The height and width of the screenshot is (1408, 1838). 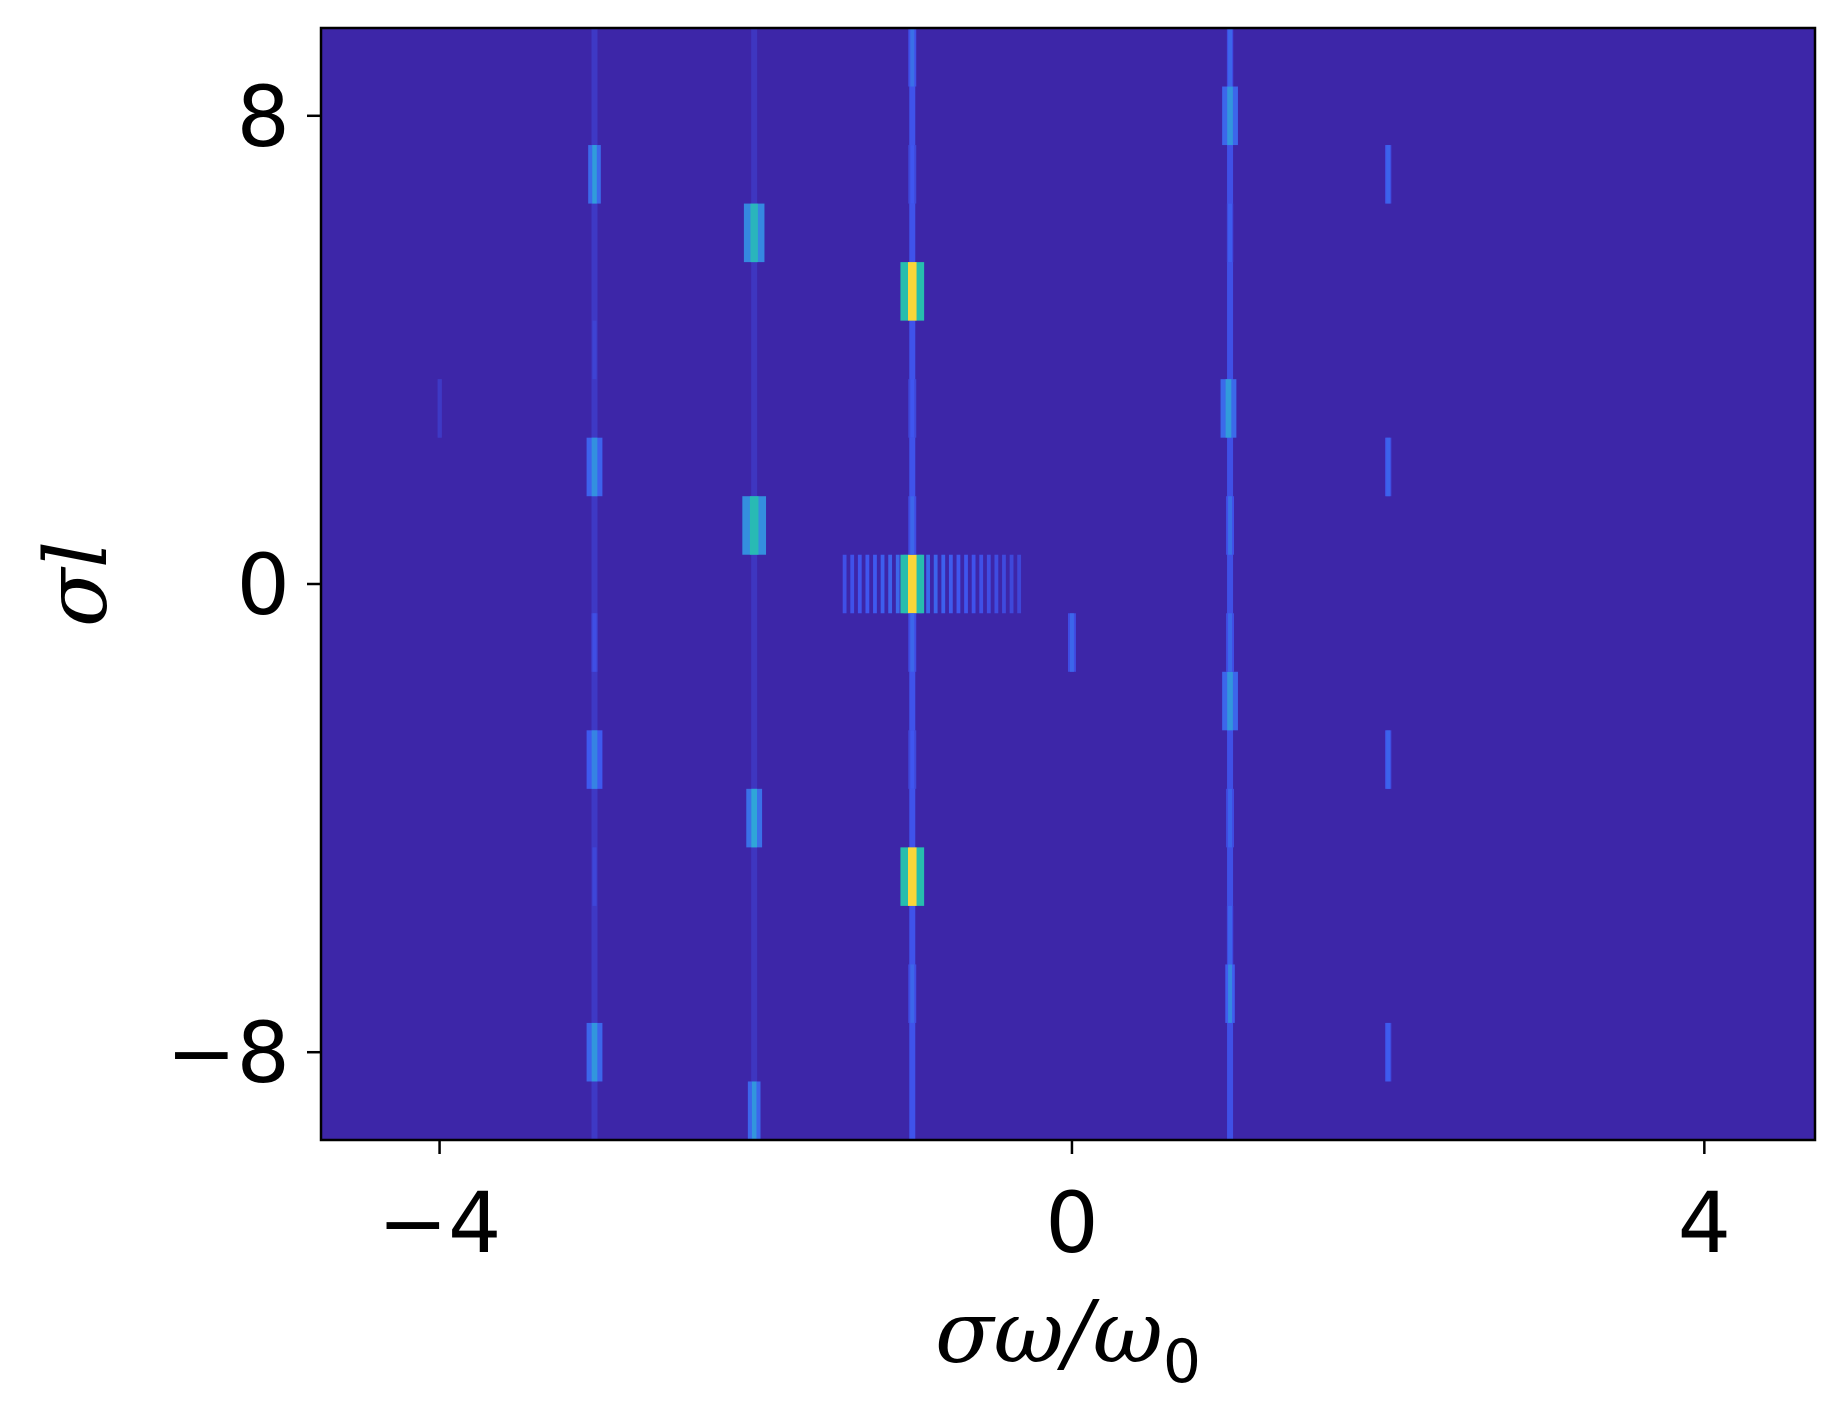 I want to click on y-tick-label-2: −8, so click(x=228, y=1053).